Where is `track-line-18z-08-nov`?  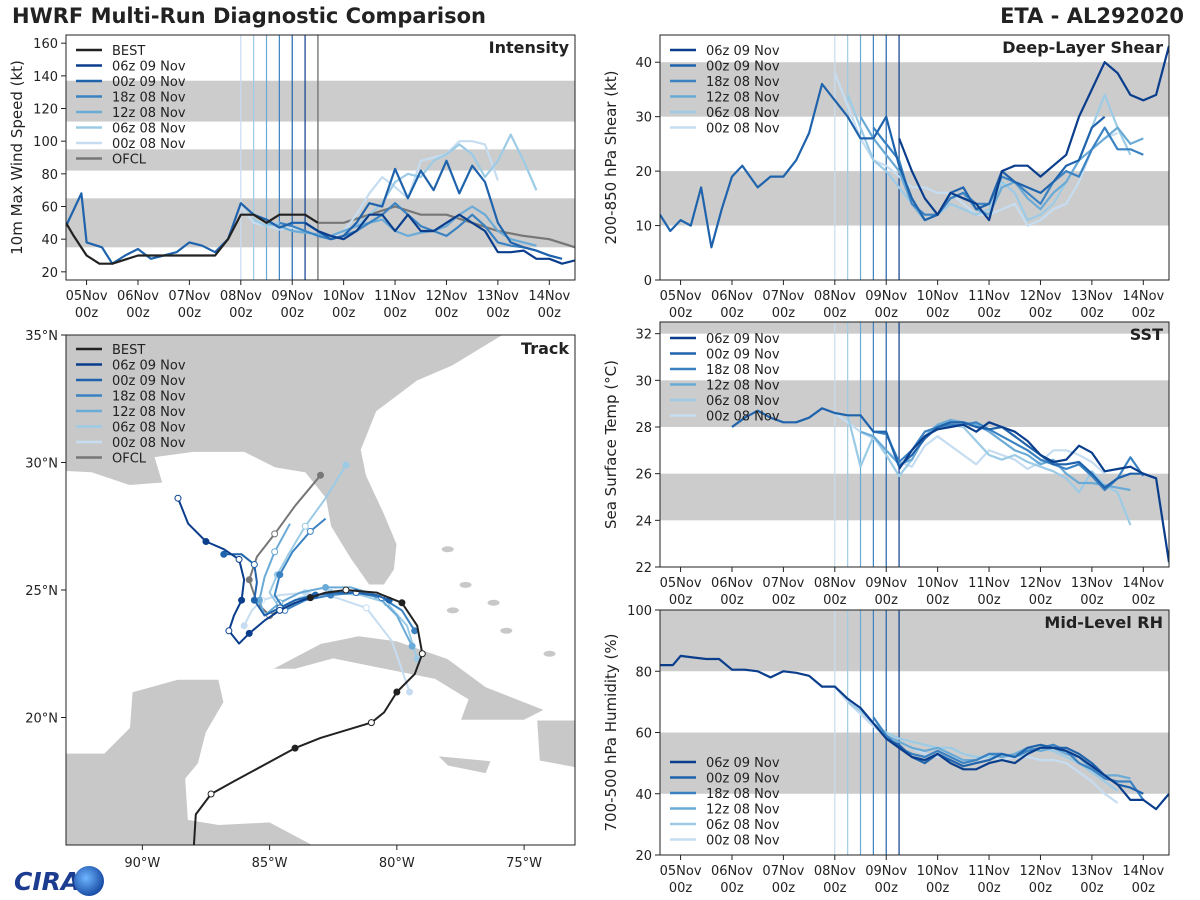 track-line-18z-08-nov is located at coordinates (344, 574).